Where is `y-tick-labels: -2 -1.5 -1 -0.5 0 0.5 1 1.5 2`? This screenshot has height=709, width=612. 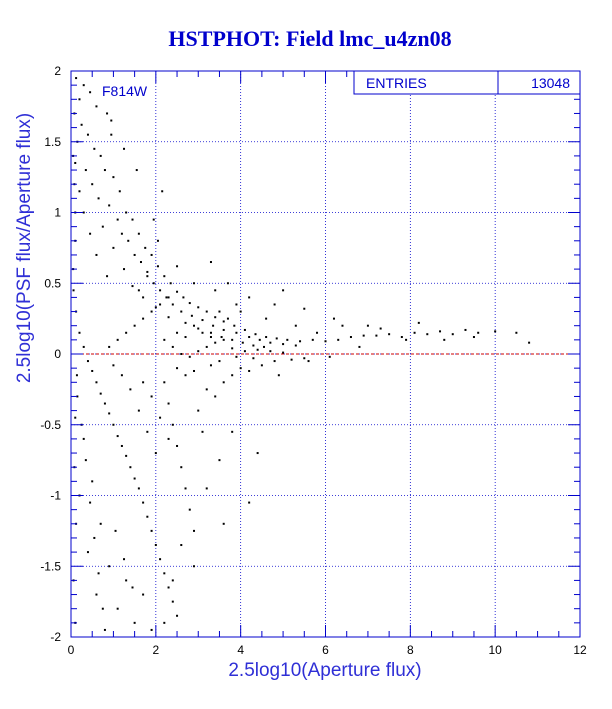 y-tick-labels: -2 -1.5 -1 -0.5 0 0.5 1 1.5 2 is located at coordinates (50, 354).